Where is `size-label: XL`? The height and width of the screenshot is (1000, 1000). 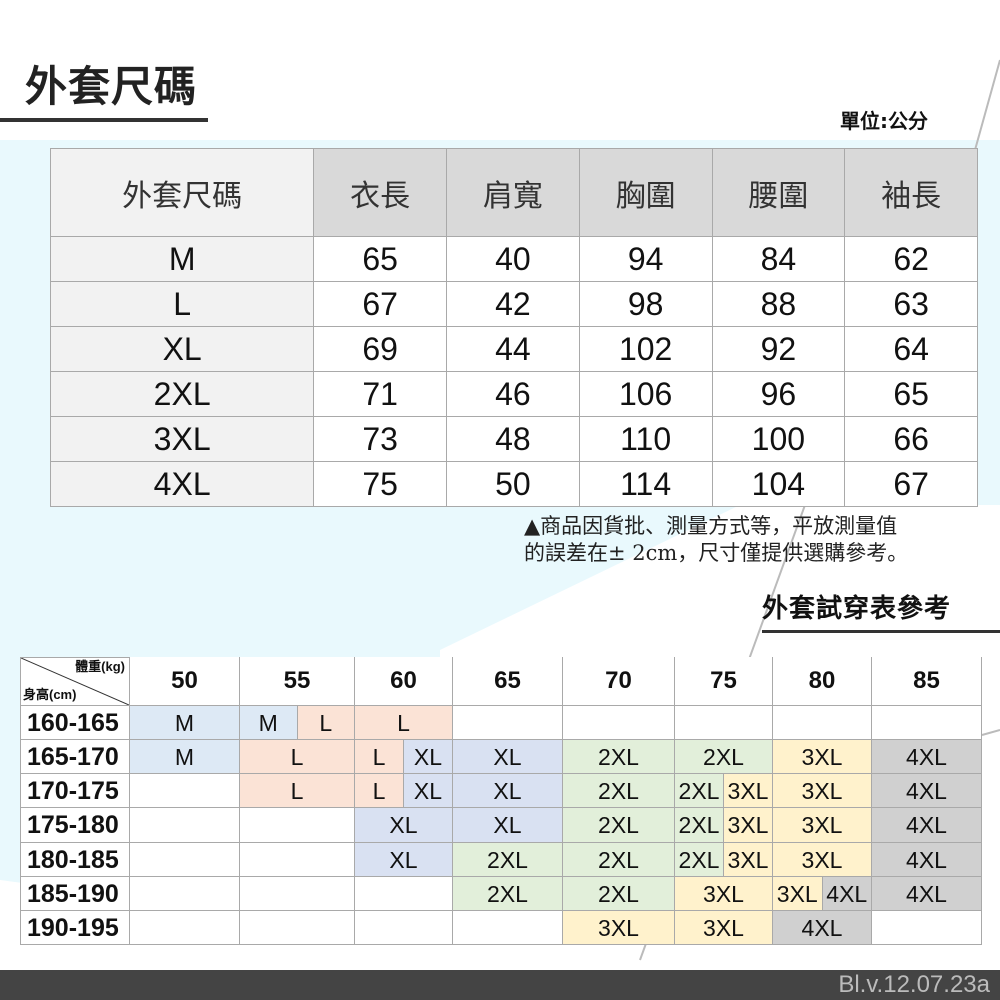
size-label: XL is located at coordinates (182, 349).